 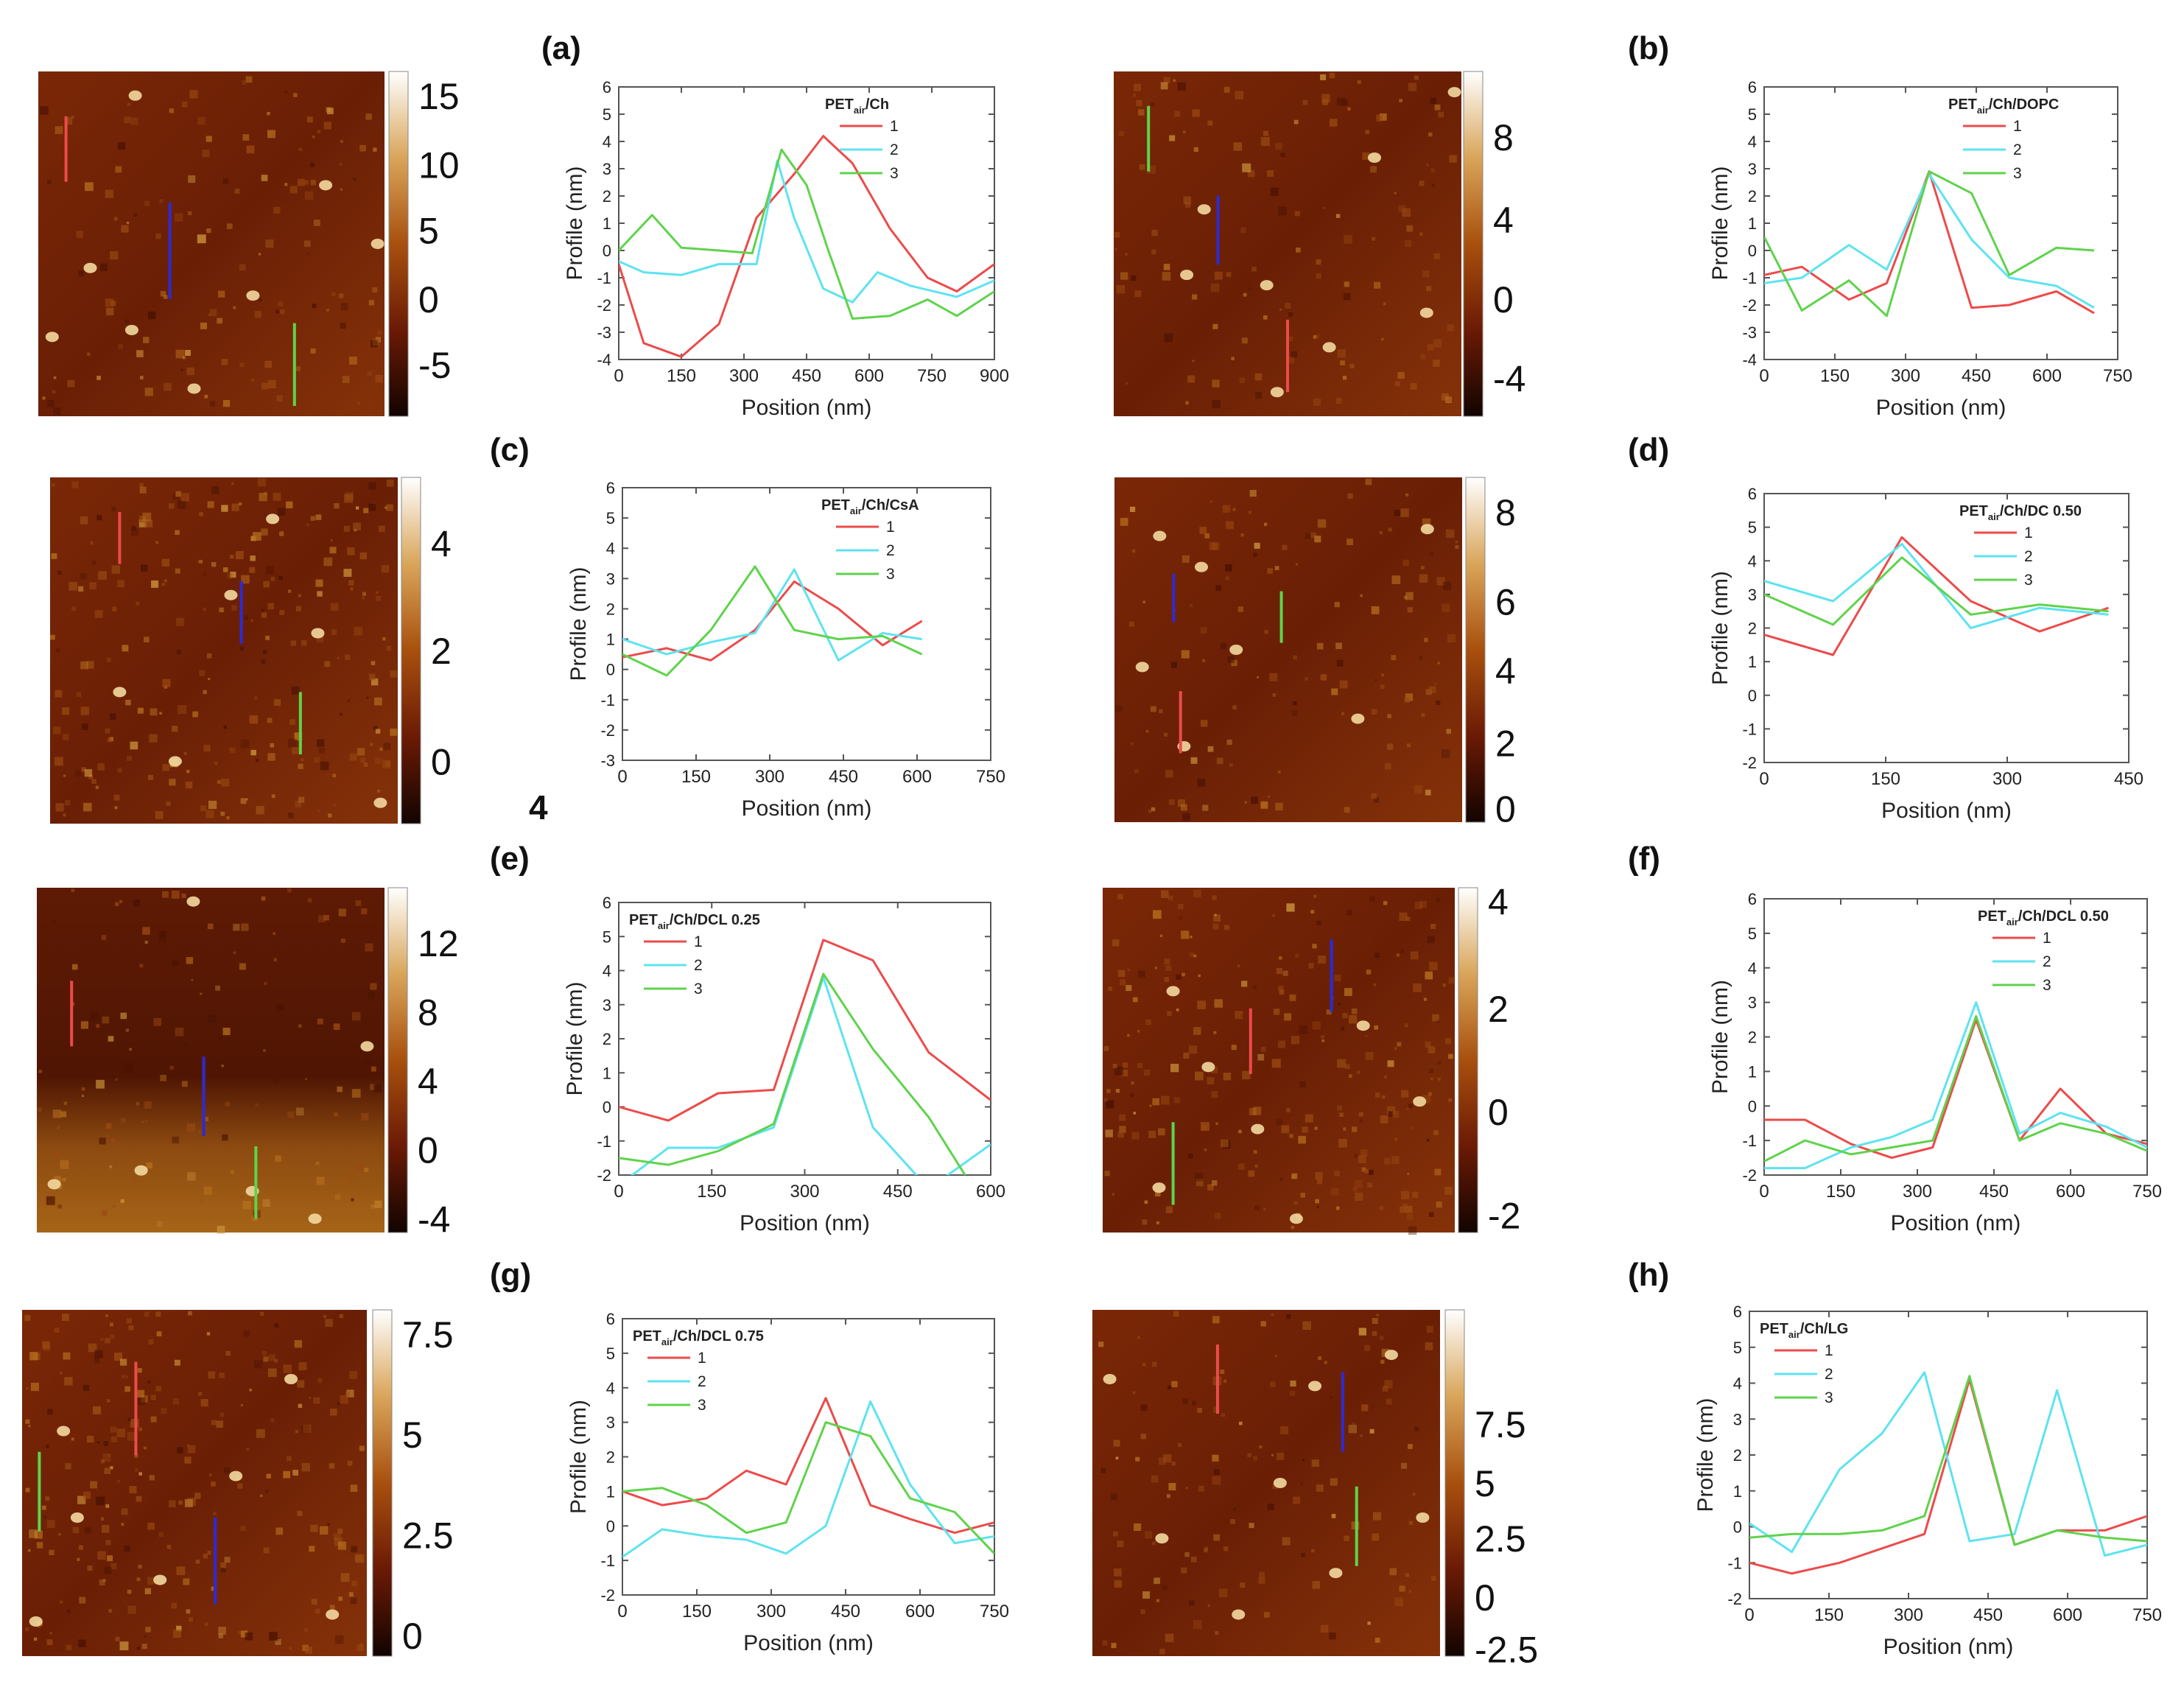 What do you see at coordinates (607, 1073) in the screenshot?
I see `y-tick-label: 1` at bounding box center [607, 1073].